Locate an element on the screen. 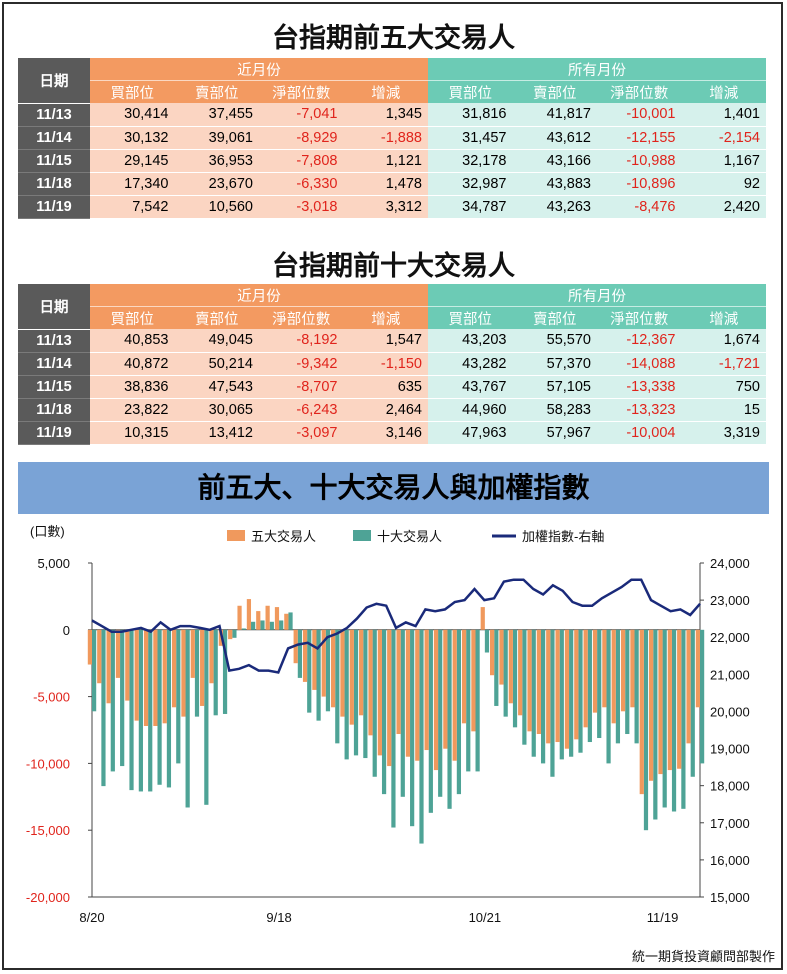  table-cell: 37,455 is located at coordinates (216, 115).